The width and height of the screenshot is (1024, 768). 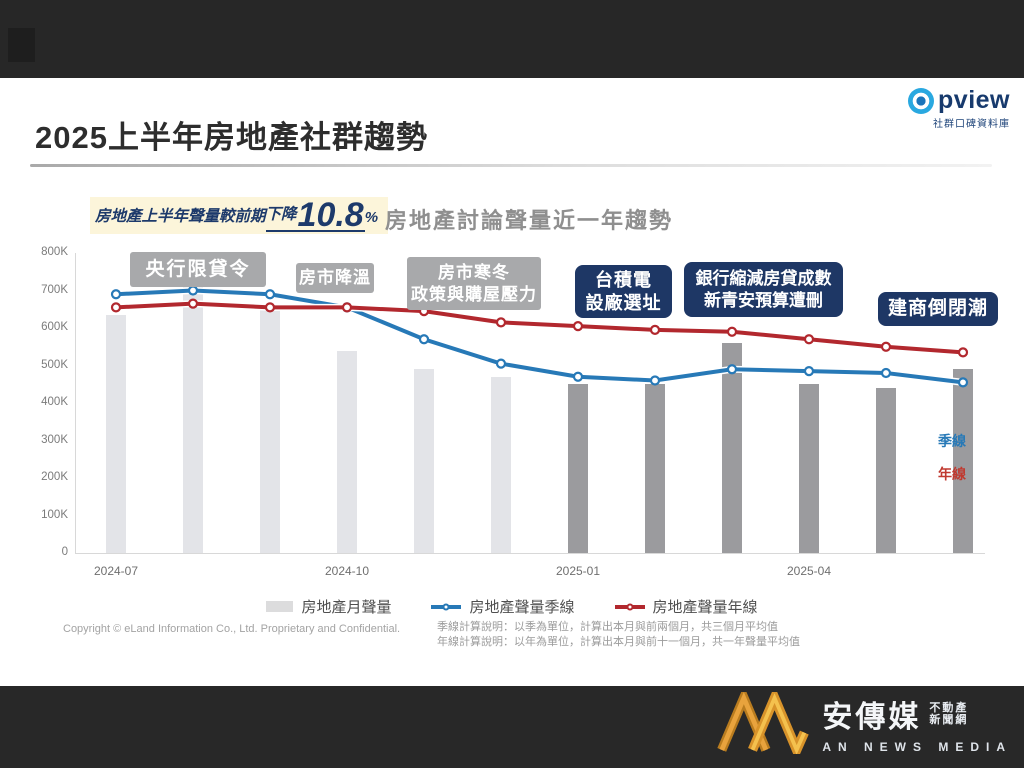 What do you see at coordinates (446, 606) in the screenshot?
I see `blue-line-marker-icon` at bounding box center [446, 606].